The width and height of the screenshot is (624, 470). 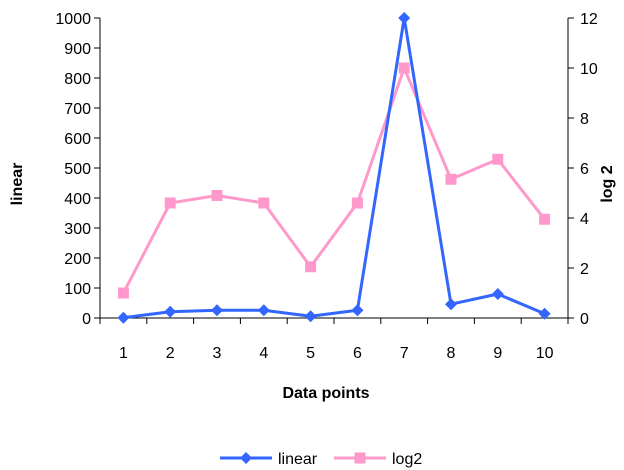 I want to click on x-tick-label: 10, so click(x=545, y=353).